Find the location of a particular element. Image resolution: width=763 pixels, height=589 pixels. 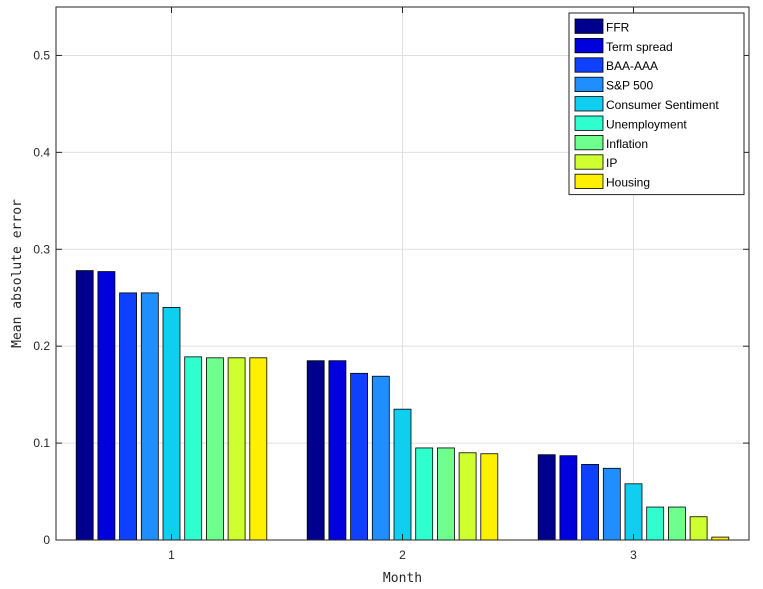

x-tick-label: 2 is located at coordinates (402, 555).